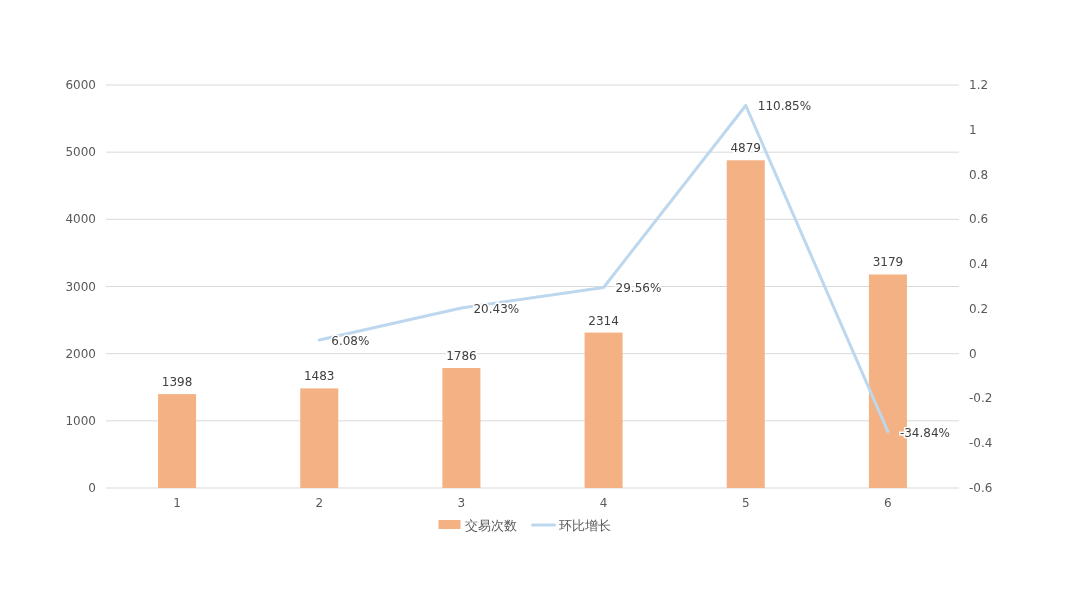 The image size is (1074, 603). Describe the element at coordinates (80, 353) in the screenshot. I see `y-tick-label: 2000` at that location.